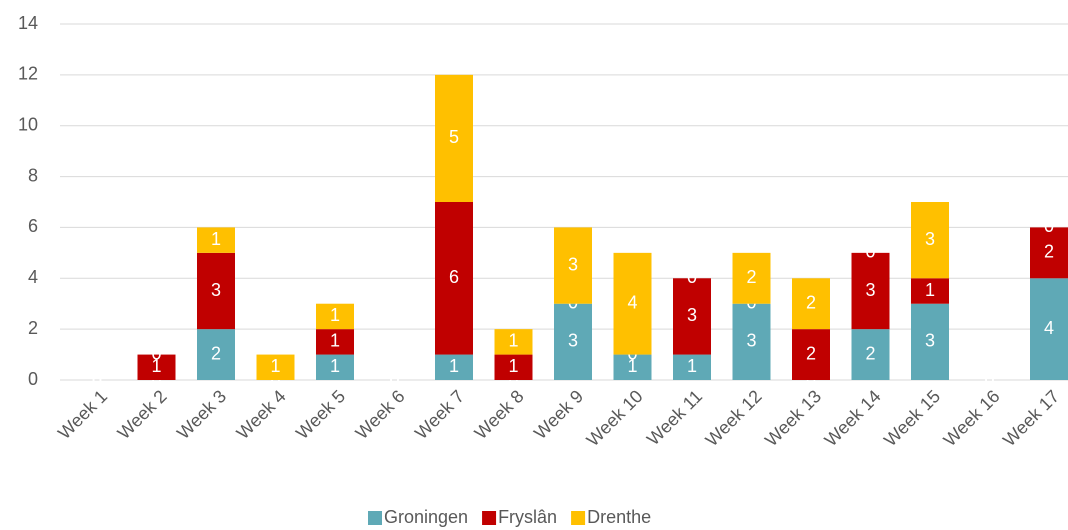 The width and height of the screenshot is (1068, 530). I want to click on y-tick-label: 4, so click(33, 277).